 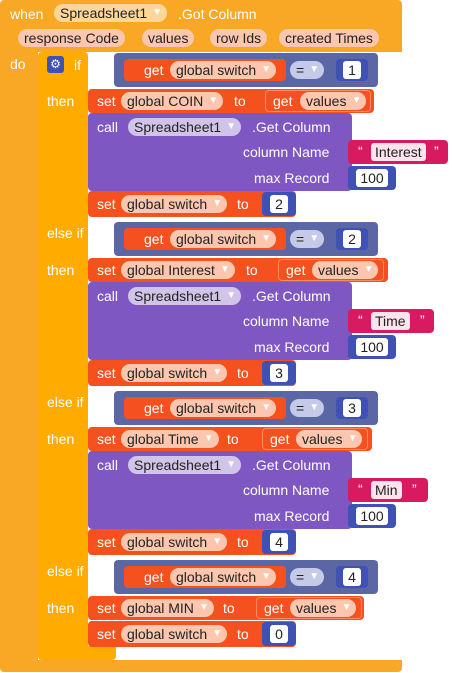 What do you see at coordinates (279, 373) in the screenshot?
I see `switch-value: 3` at bounding box center [279, 373].